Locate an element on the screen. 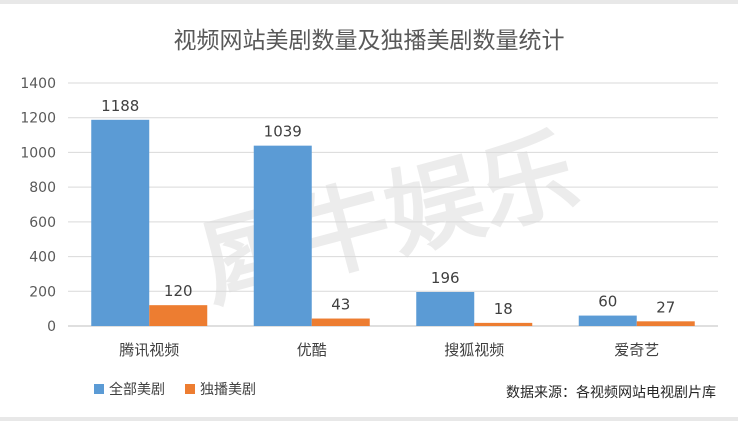 The image size is (738, 425). y-tick-label: 1200 is located at coordinates (38, 119).